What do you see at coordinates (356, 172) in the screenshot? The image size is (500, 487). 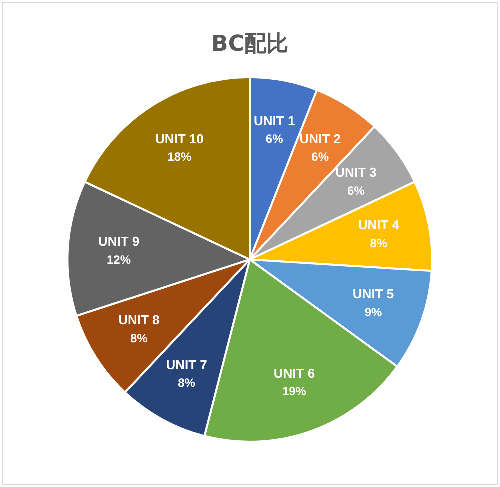 I see `slice-label: UNIT 3` at bounding box center [356, 172].